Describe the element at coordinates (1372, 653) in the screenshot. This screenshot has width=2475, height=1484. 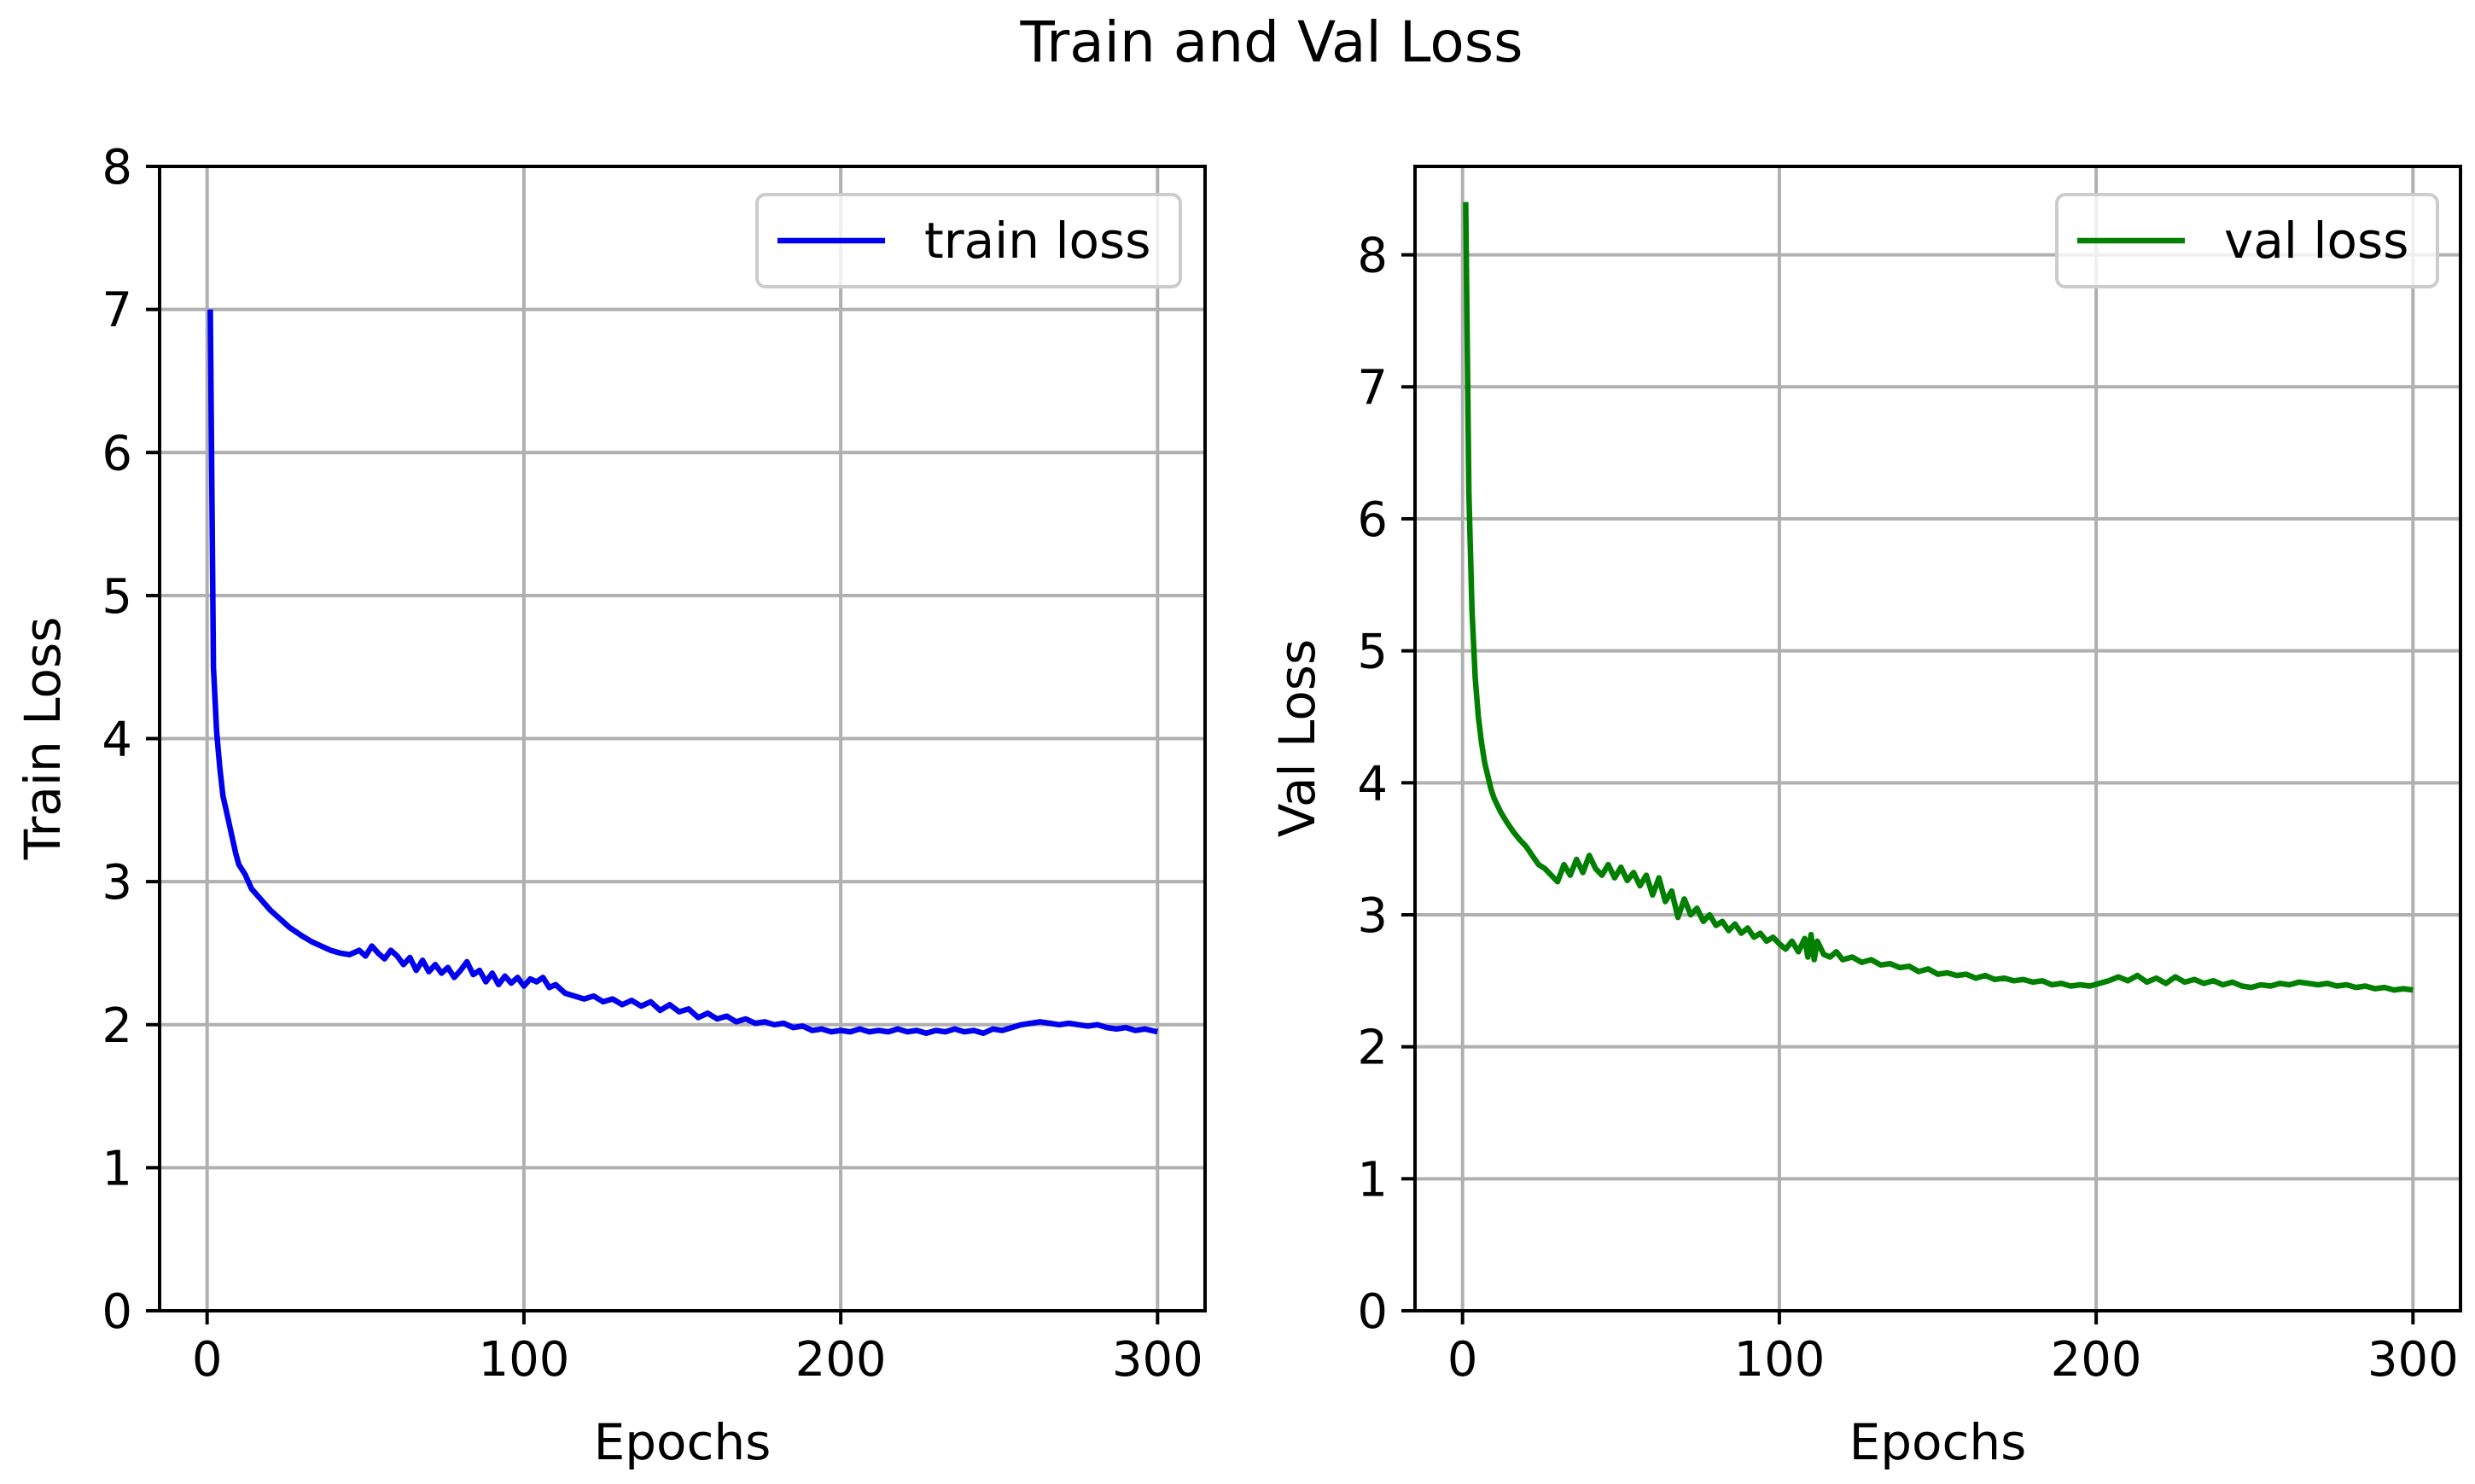
I see `val-ytick-label-5: 5` at that location.